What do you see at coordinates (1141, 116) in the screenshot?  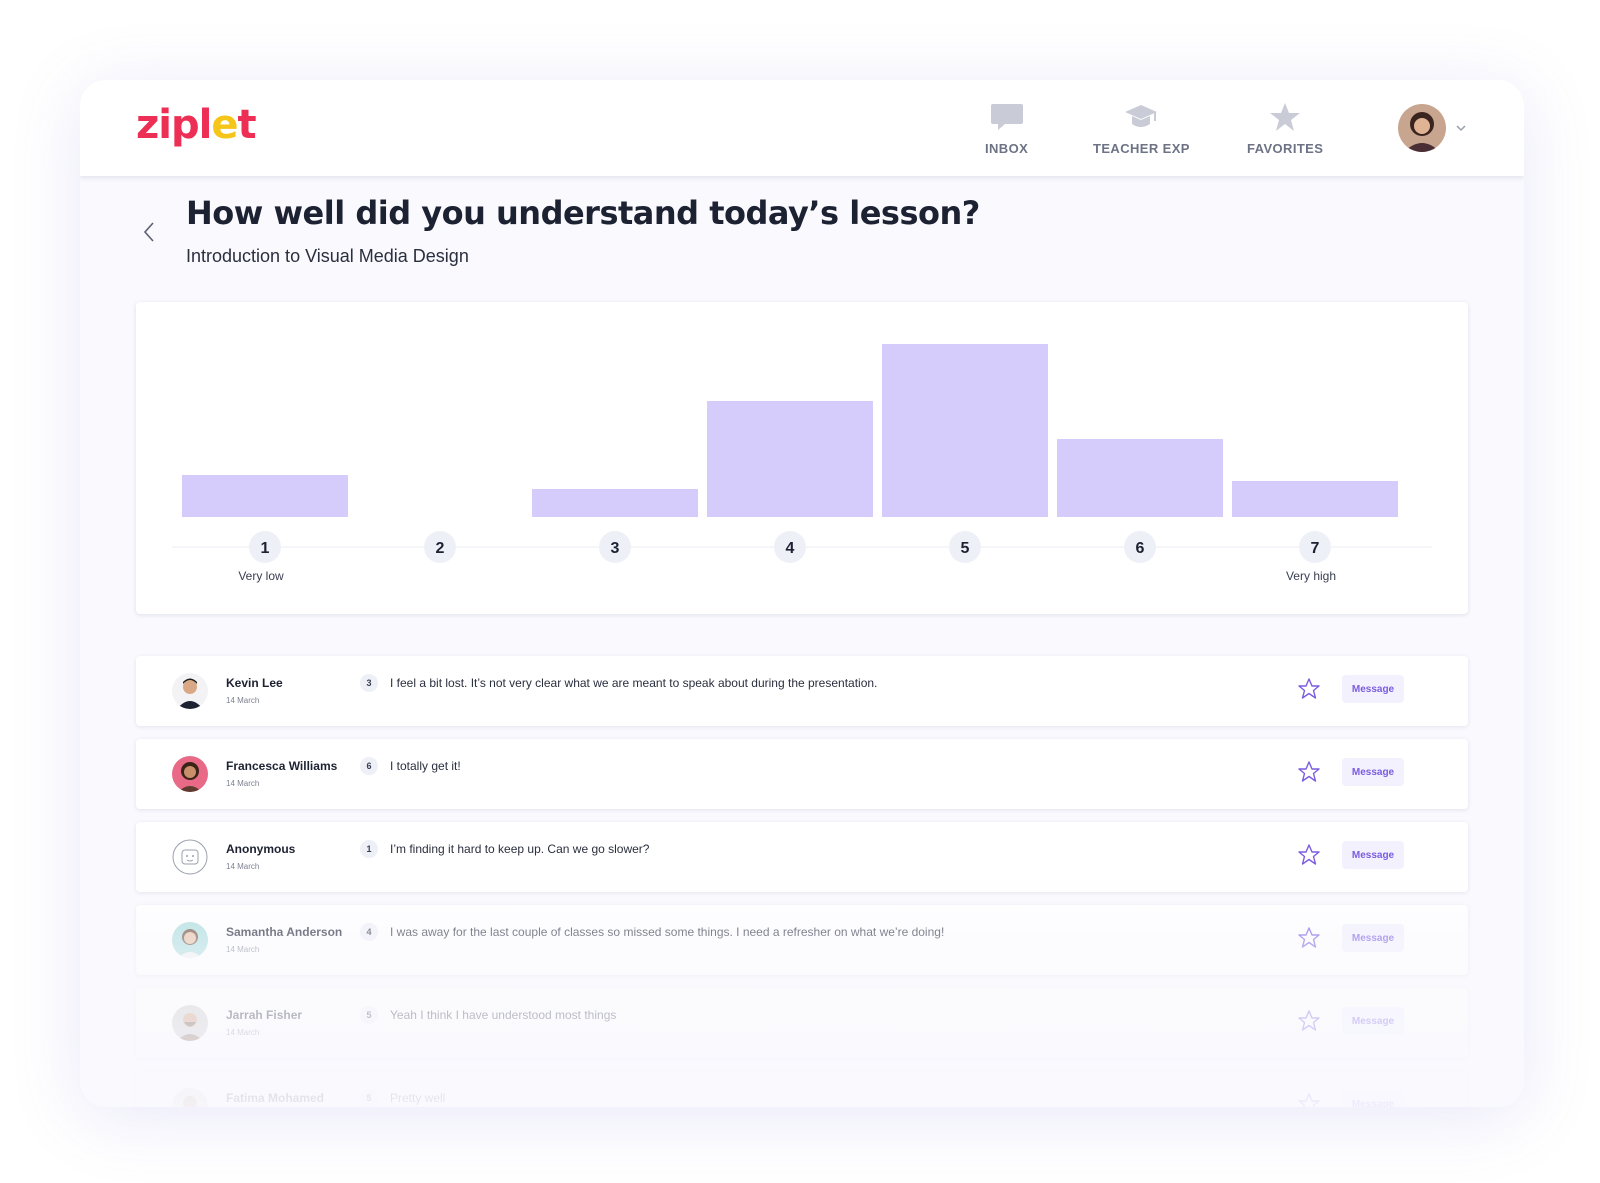 I see `graduation-cap-icon` at bounding box center [1141, 116].